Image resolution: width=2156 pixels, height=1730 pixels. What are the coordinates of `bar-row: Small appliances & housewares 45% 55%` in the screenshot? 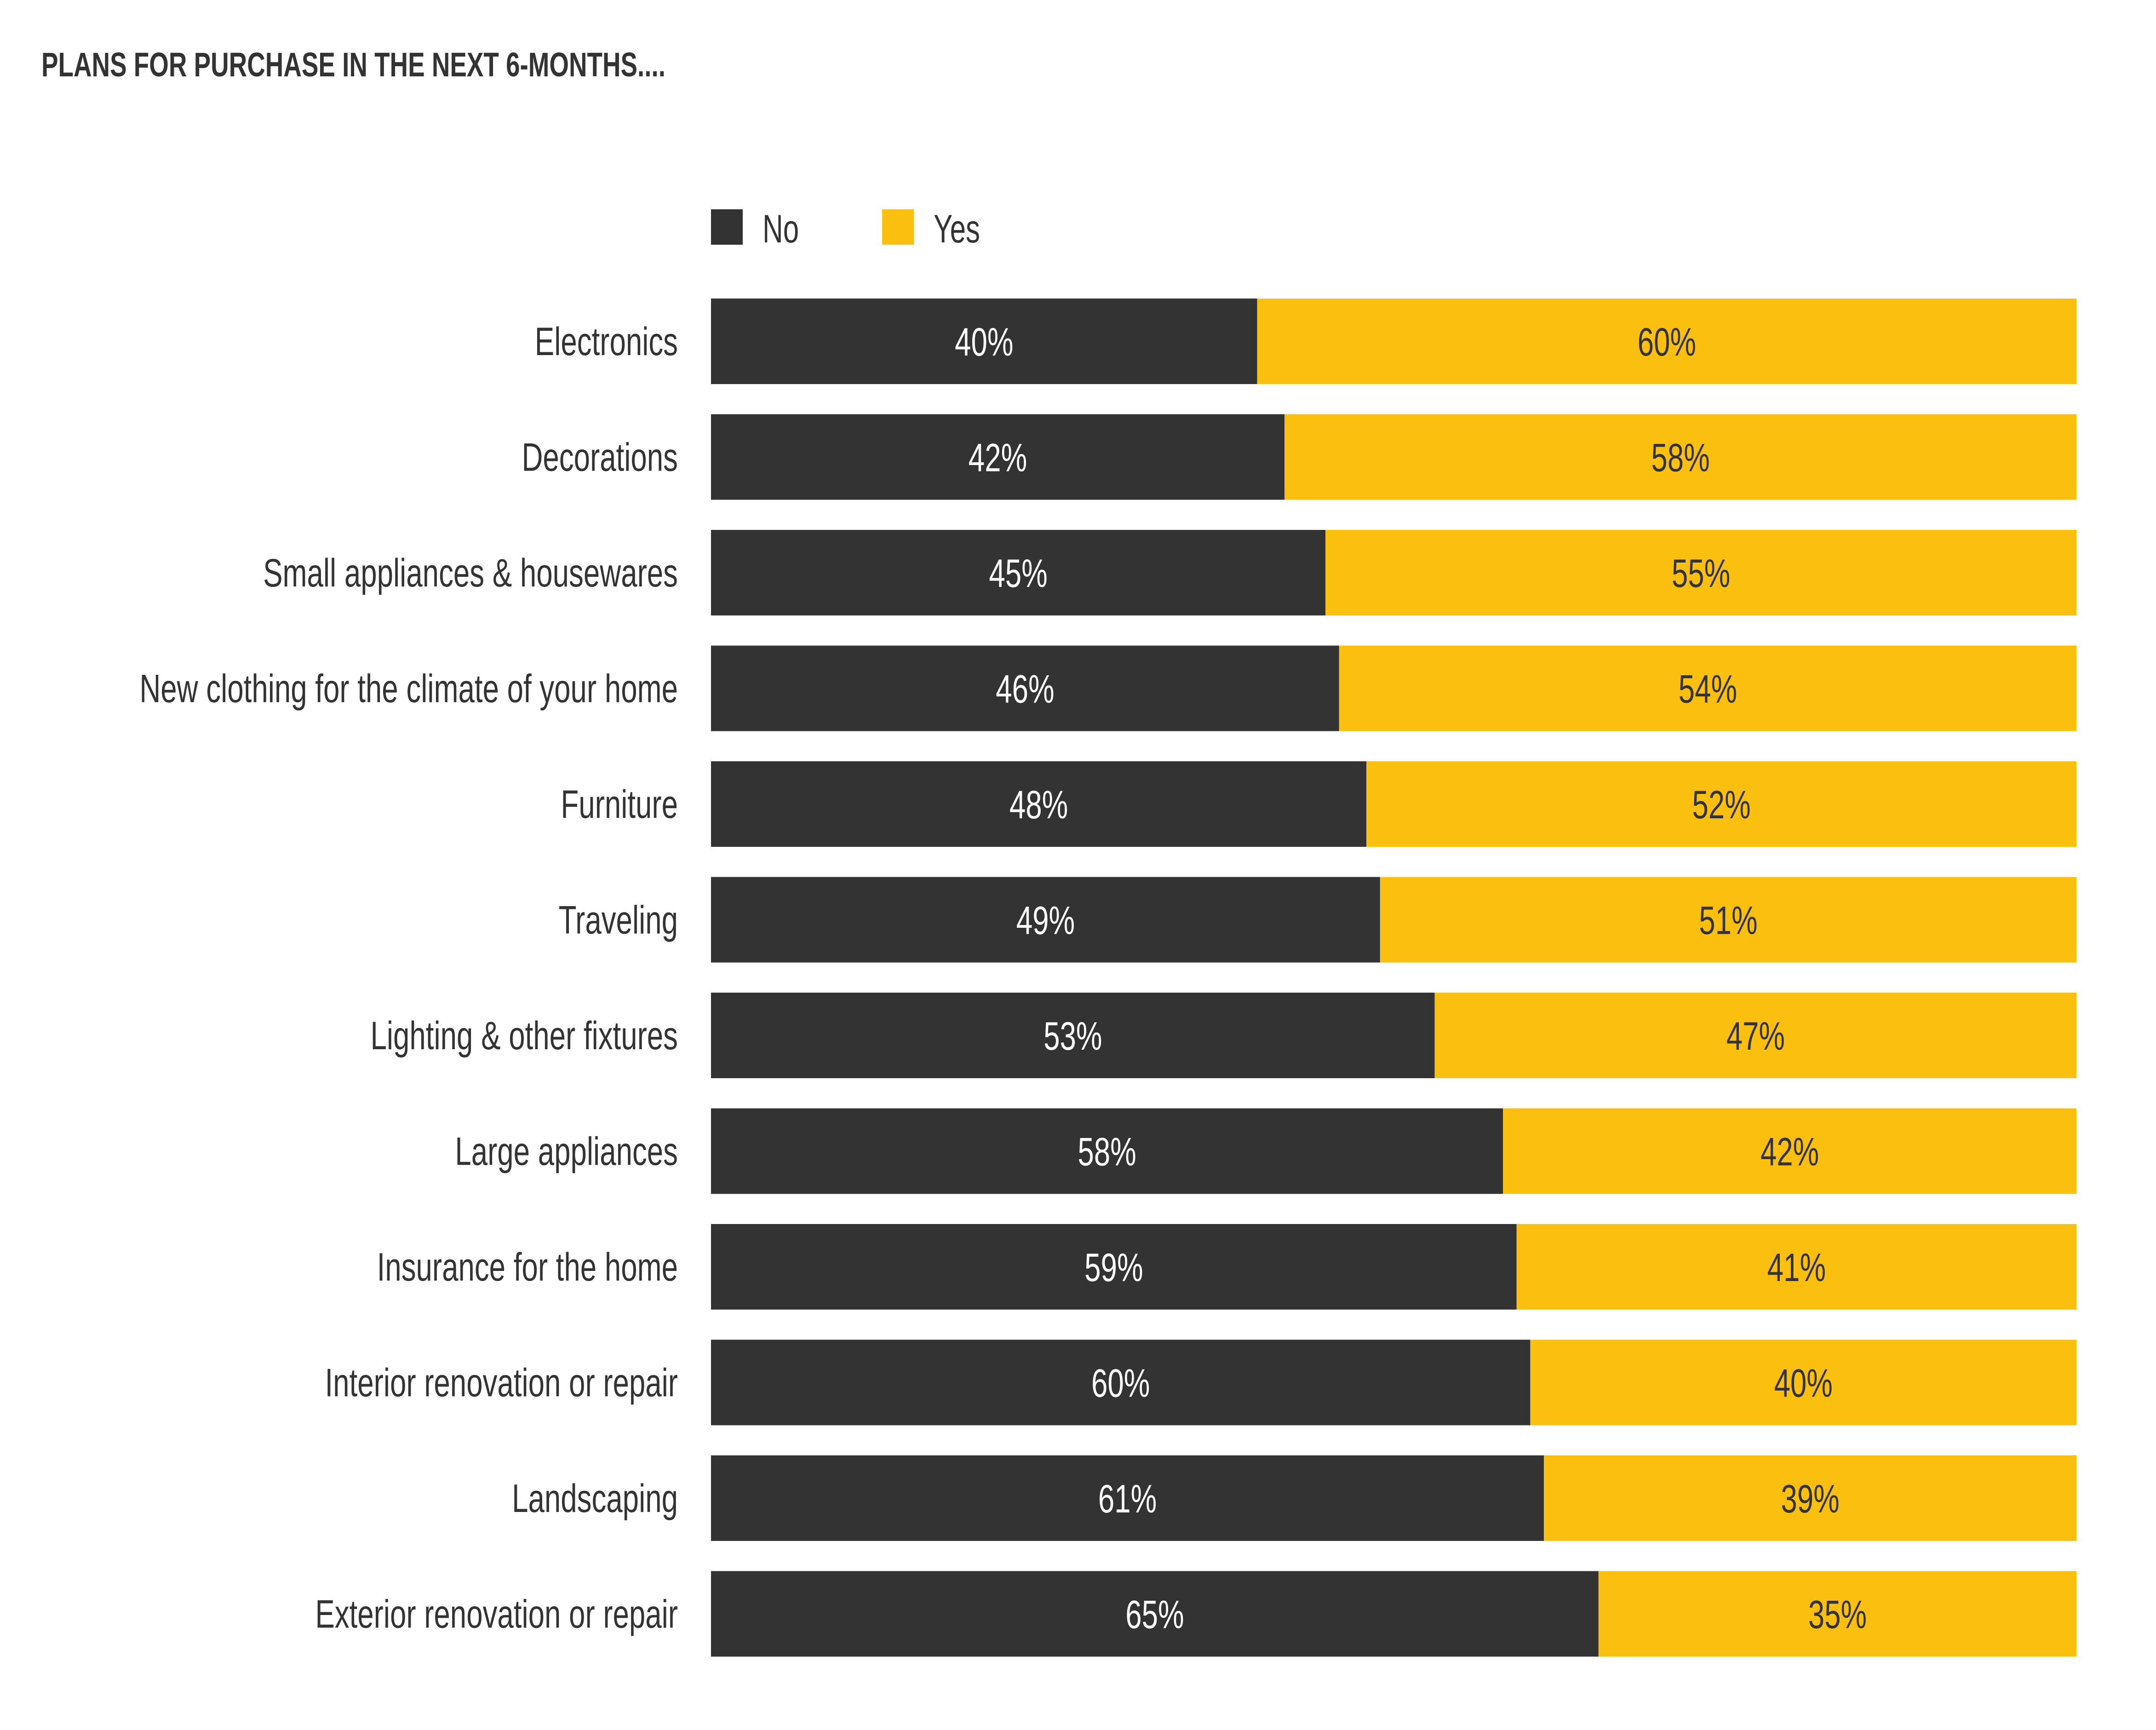 It's located at (1169, 572).